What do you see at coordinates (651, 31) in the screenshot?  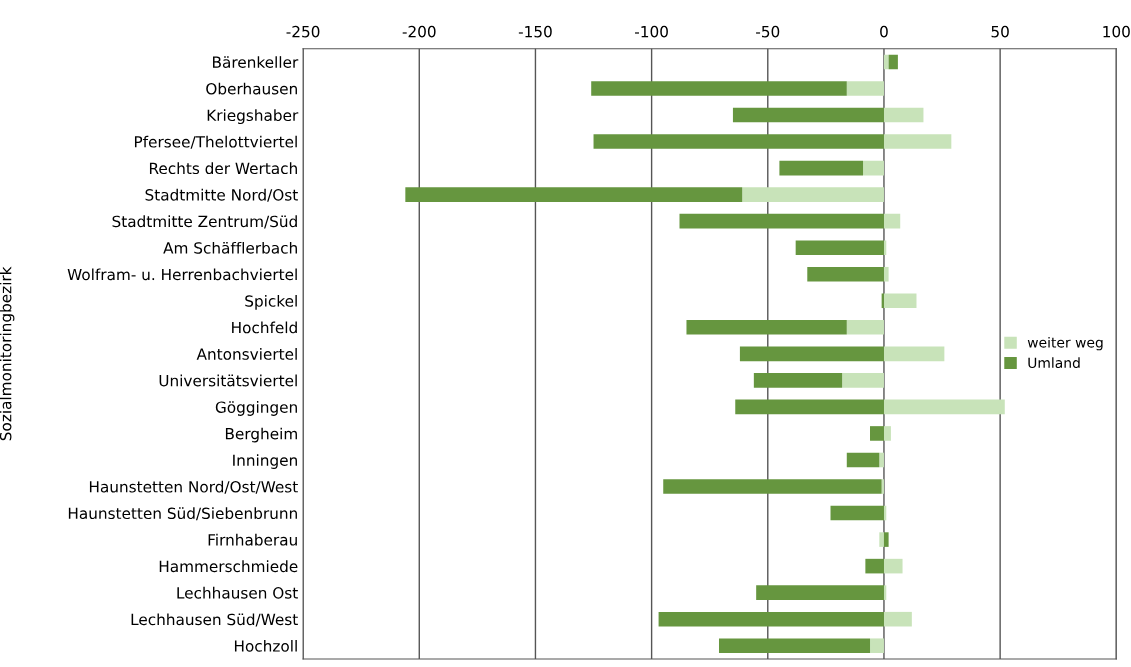 I see `x-tick-label: -100` at bounding box center [651, 31].